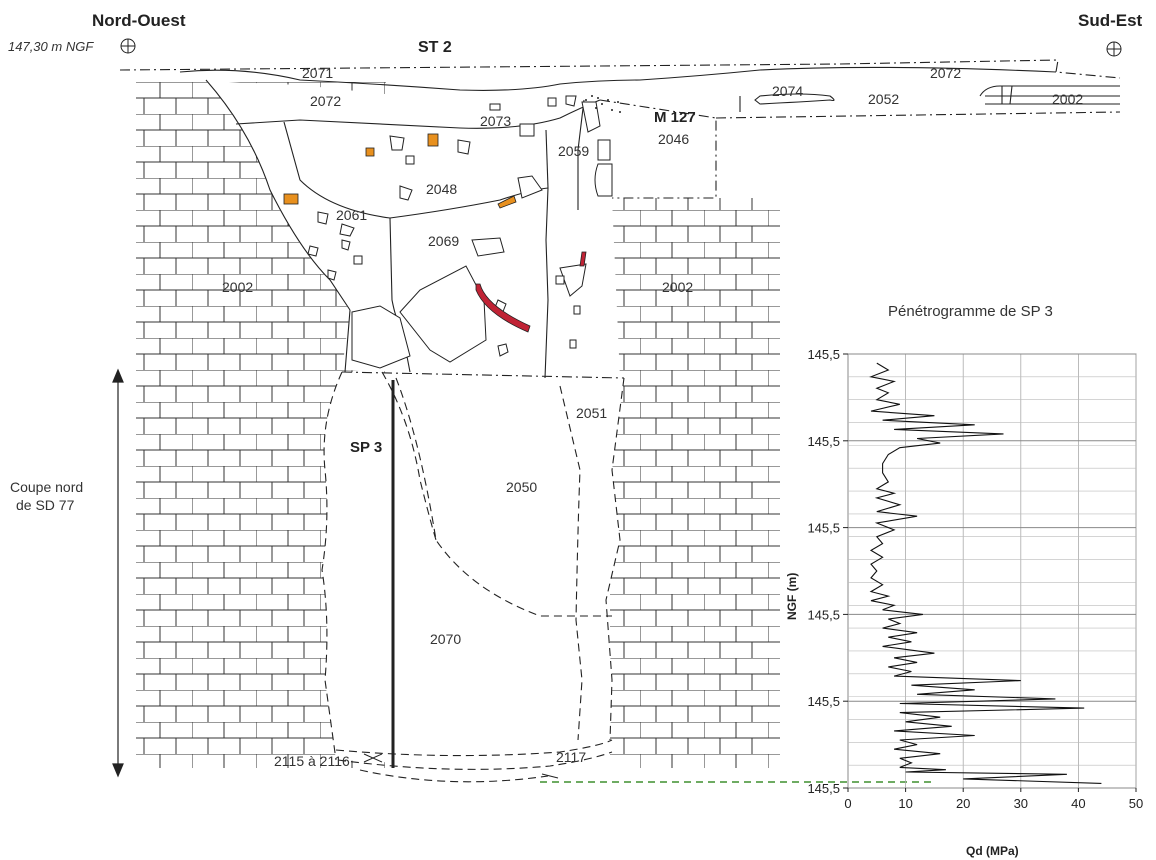  Describe the element at coordinates (118, 573) in the screenshot. I see `section-arrow` at that location.